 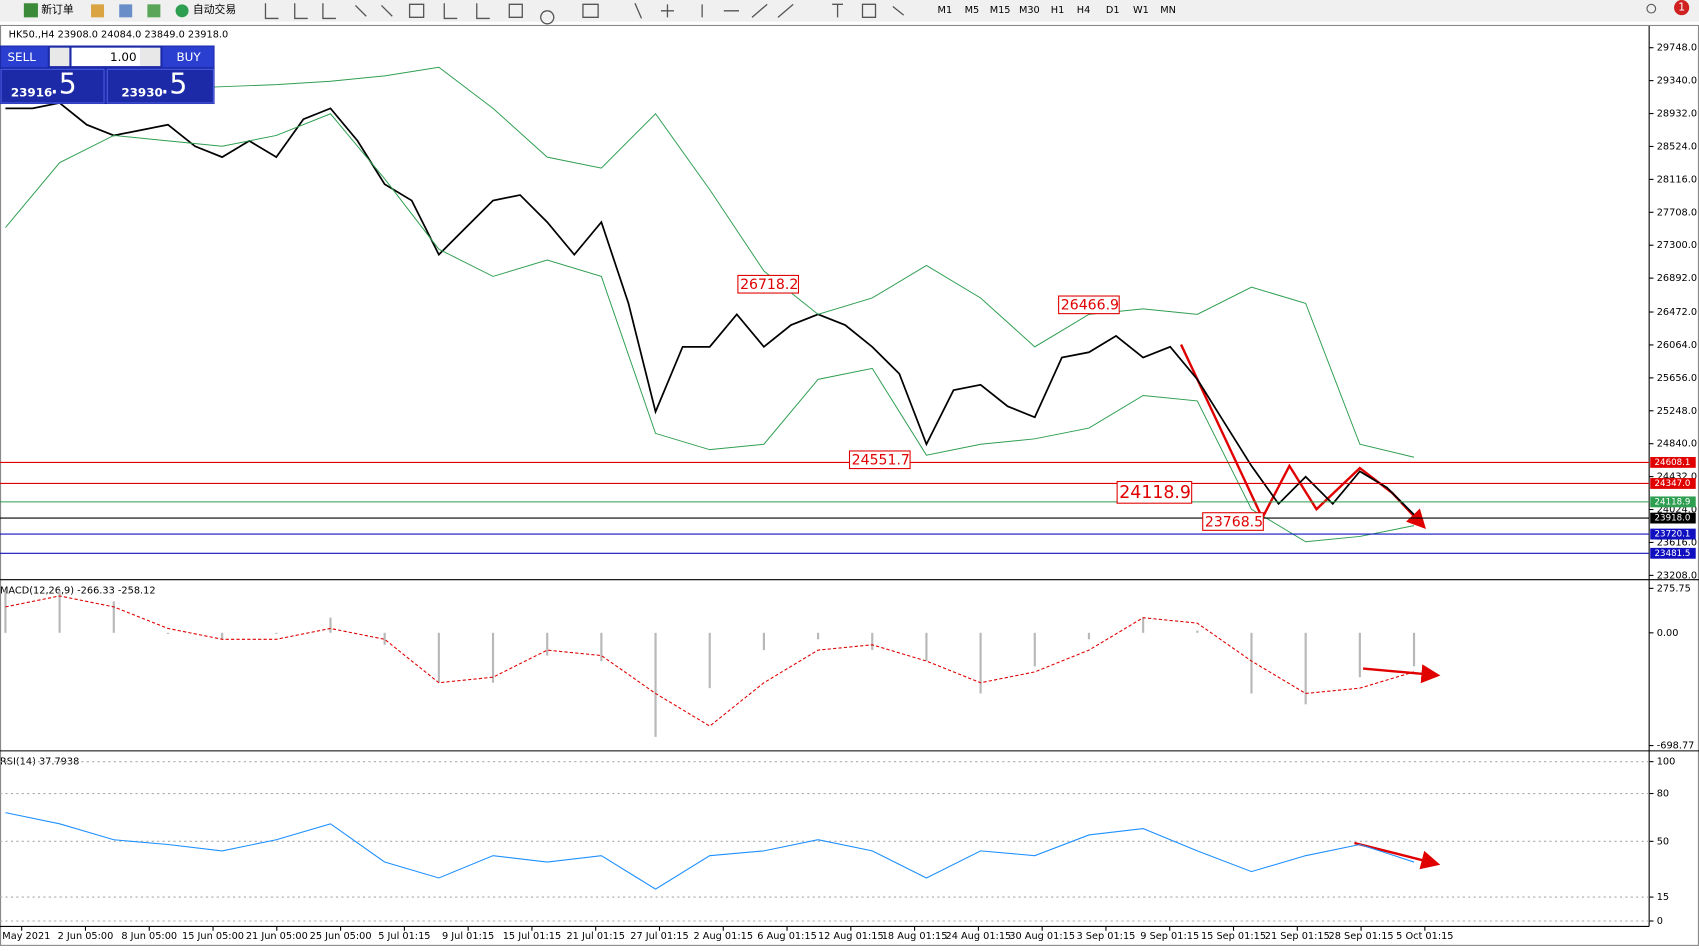 What do you see at coordinates (1668, 633) in the screenshot?
I see `y-tick-label: 0.00` at bounding box center [1668, 633].